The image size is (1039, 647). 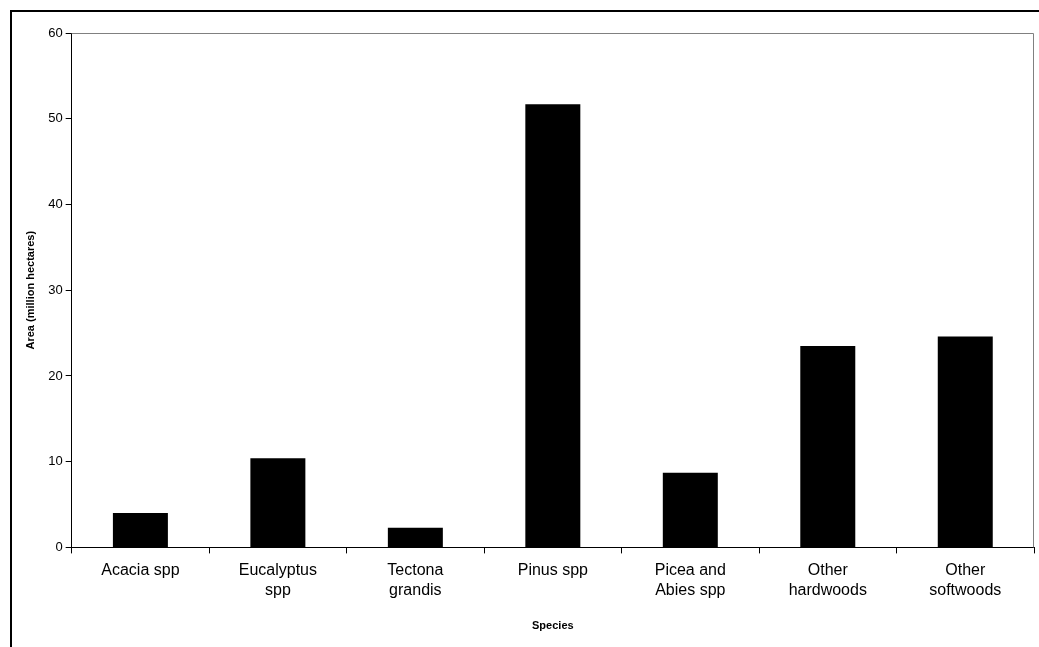 What do you see at coordinates (55, 118) in the screenshot?
I see `y-tick-label: 50` at bounding box center [55, 118].